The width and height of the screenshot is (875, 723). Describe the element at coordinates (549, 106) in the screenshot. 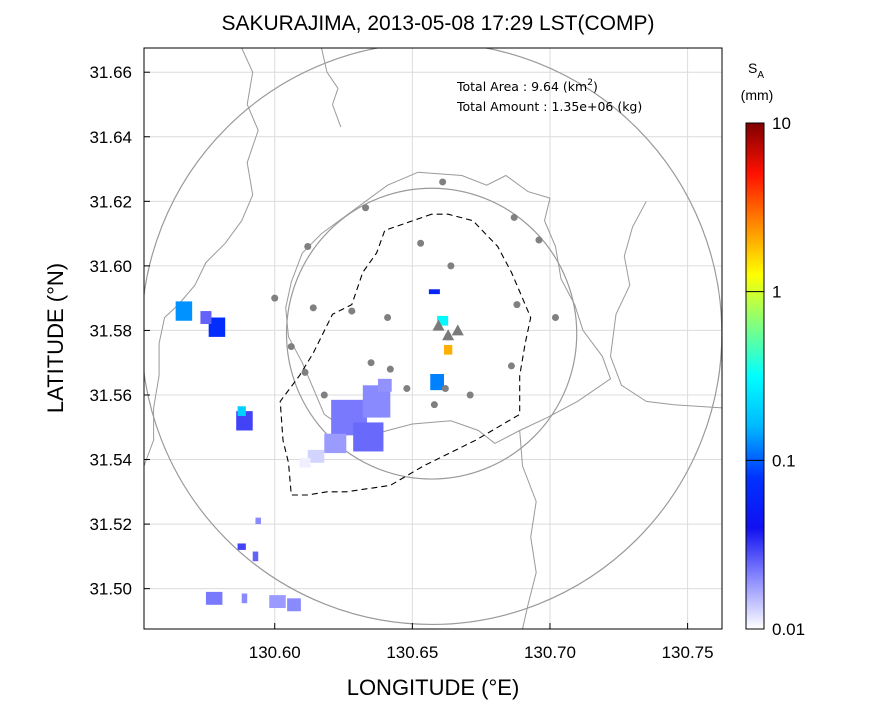

I see `total-amount-text: Total Amount : 1.35e+06 (kg)` at that location.